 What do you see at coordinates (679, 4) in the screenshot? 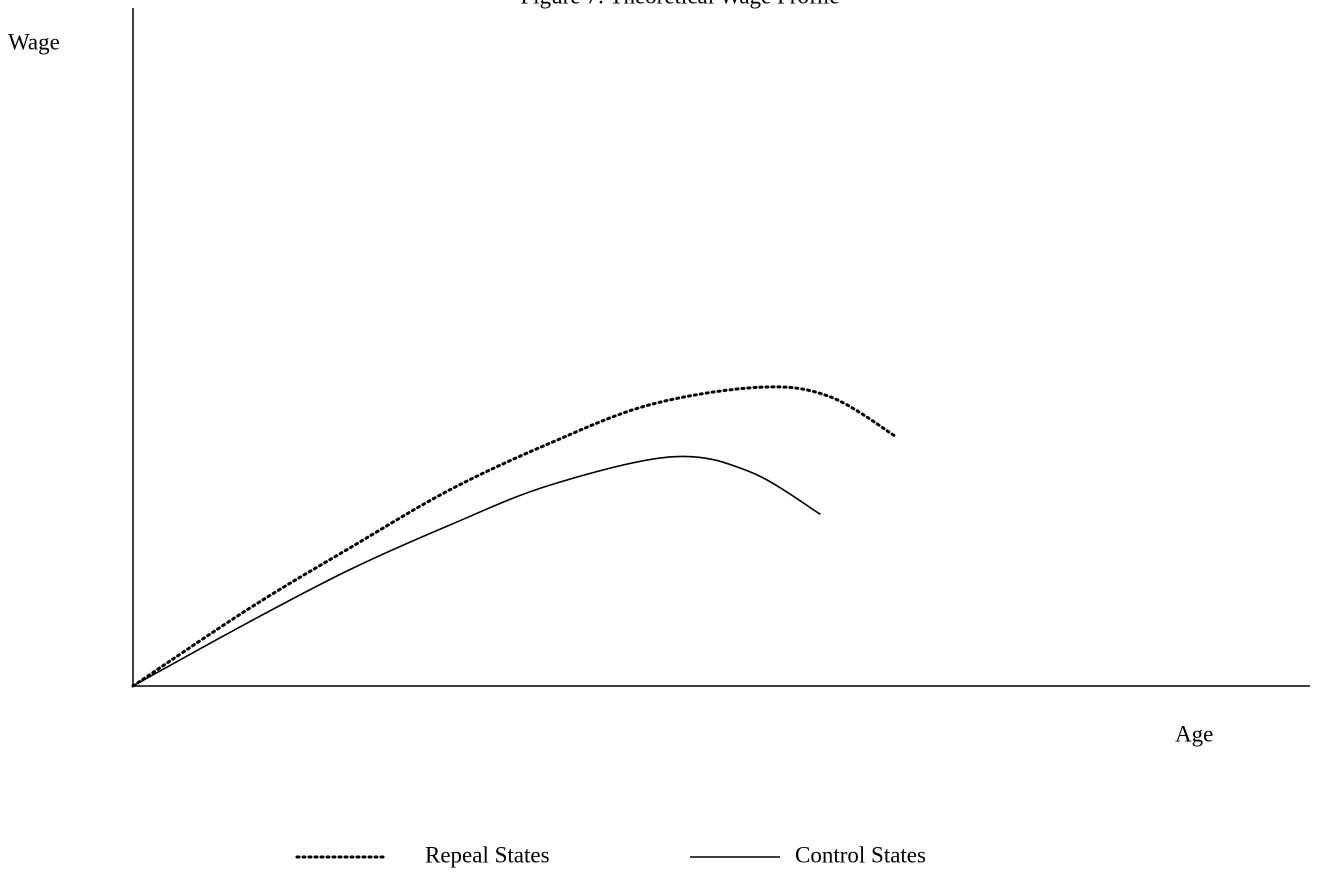
I see `chart-title: Figure 7: Theoretical Wage Profile` at bounding box center [679, 4].